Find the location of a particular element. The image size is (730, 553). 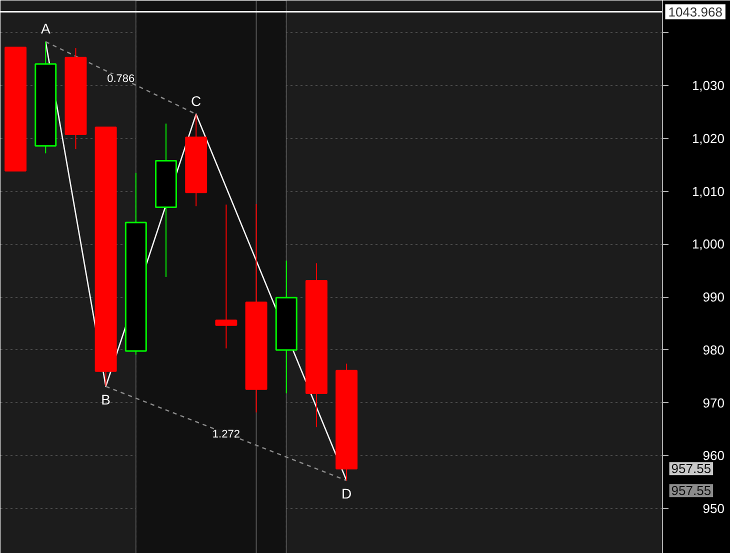

candlestick is located at coordinates (226, 276).